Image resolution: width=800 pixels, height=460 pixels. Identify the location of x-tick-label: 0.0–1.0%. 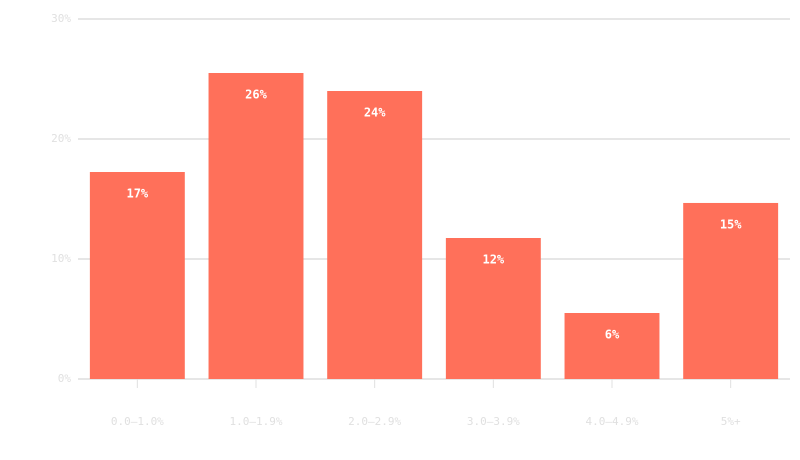
(137, 421).